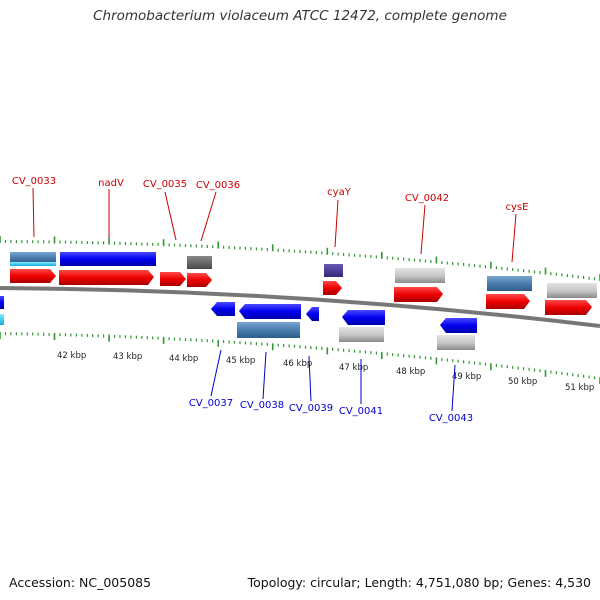 The width and height of the screenshot is (600, 600). I want to click on gene-label-cv-0043: CV_0043, so click(451, 418).